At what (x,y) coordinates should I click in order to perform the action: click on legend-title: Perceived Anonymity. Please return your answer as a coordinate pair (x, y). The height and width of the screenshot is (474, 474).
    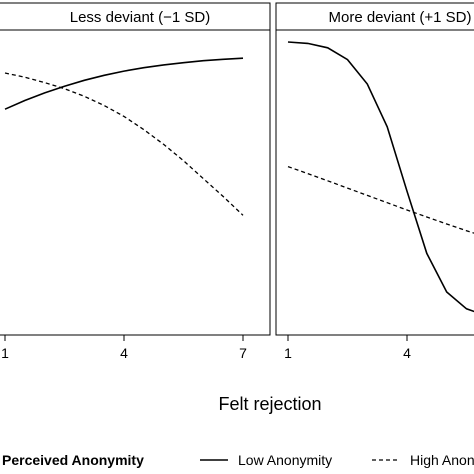
    Looking at the image, I should click on (73, 460).